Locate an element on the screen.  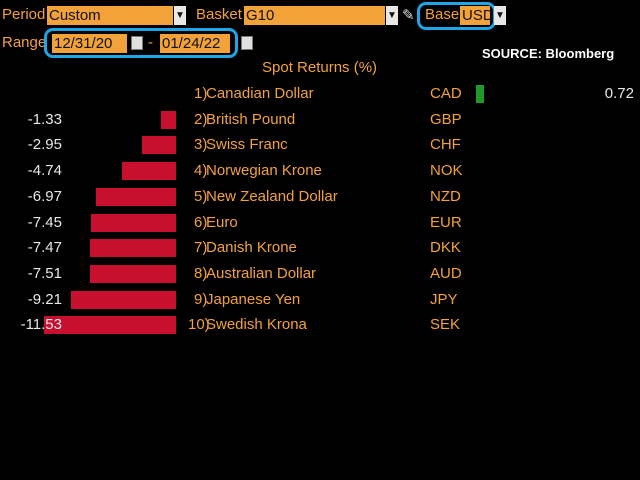
rank-label: 4) is located at coordinates (201, 171).